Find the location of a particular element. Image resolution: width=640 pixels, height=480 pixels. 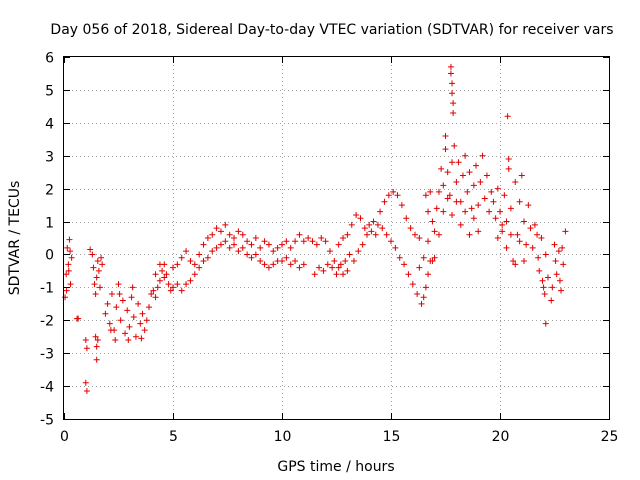

y-tick-label: -1 is located at coordinates (47, 289).